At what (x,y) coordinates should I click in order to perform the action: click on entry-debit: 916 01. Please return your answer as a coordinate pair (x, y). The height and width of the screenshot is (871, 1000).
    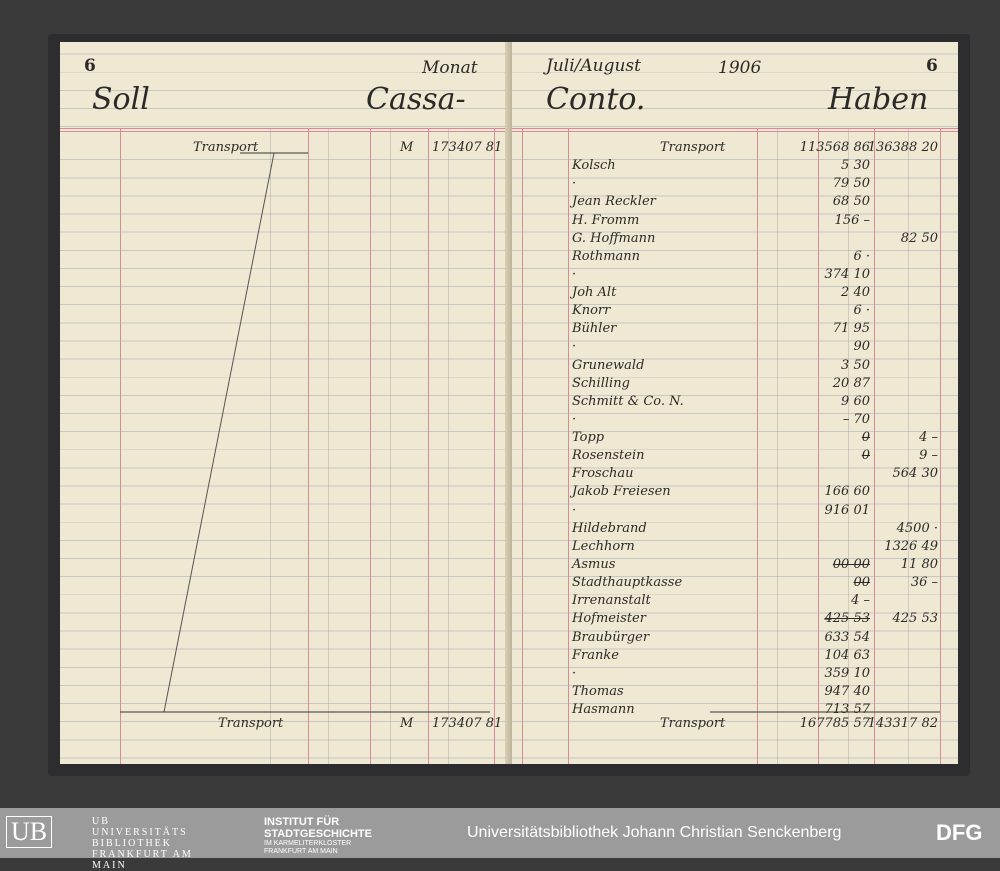
    Looking at the image, I should click on (847, 510).